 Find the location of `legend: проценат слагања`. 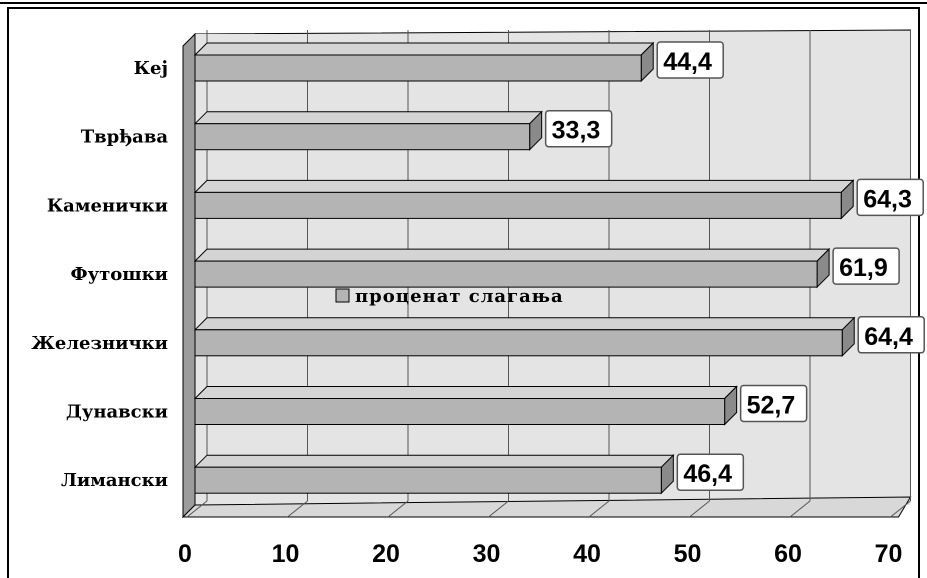

legend: проценат слагања is located at coordinates (449, 296).